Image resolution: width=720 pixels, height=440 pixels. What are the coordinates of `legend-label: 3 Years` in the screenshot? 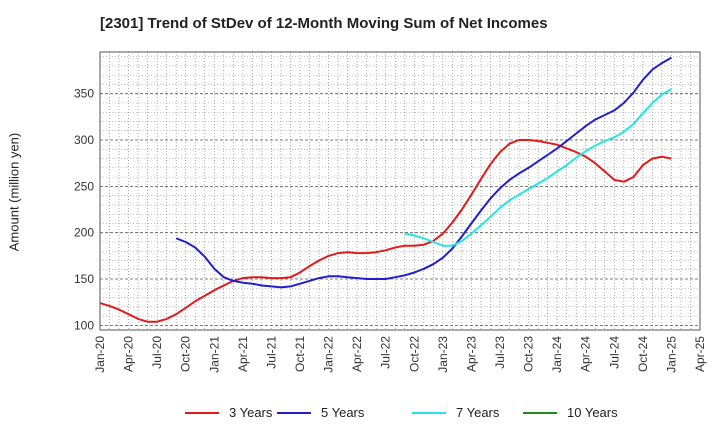 It's located at (251, 412).